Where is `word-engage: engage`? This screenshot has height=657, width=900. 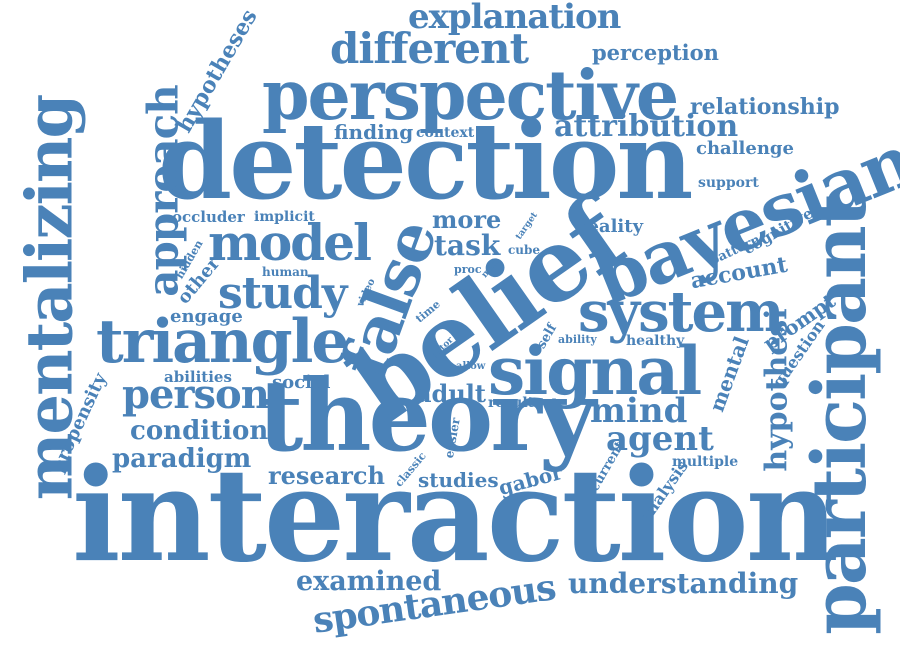 word-engage: engage is located at coordinates (206, 316).